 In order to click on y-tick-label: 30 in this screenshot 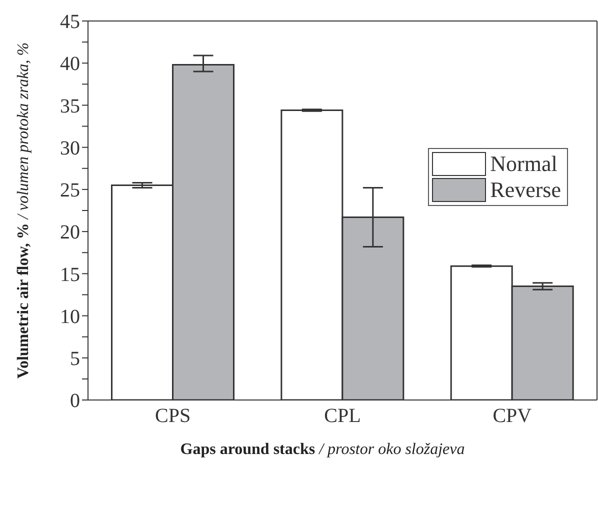, I will do `click(70, 148)`.